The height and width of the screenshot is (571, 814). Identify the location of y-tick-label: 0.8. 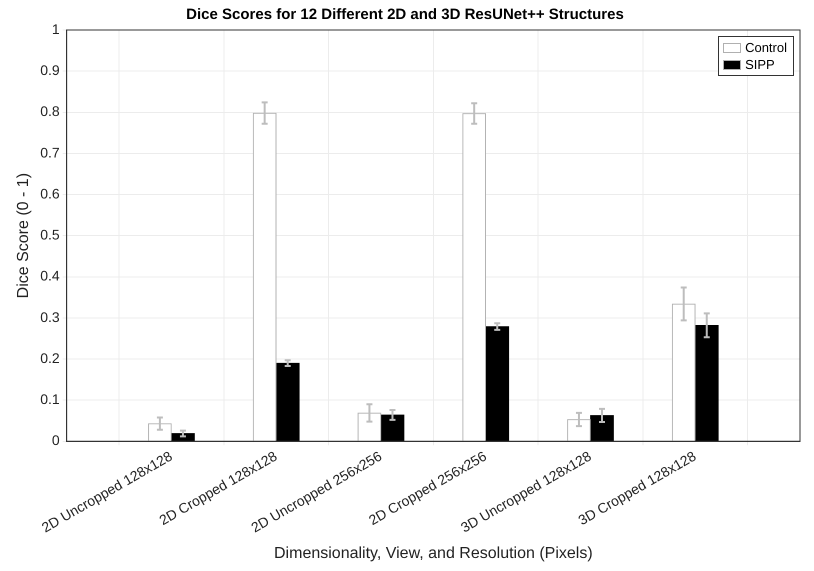
(50, 111).